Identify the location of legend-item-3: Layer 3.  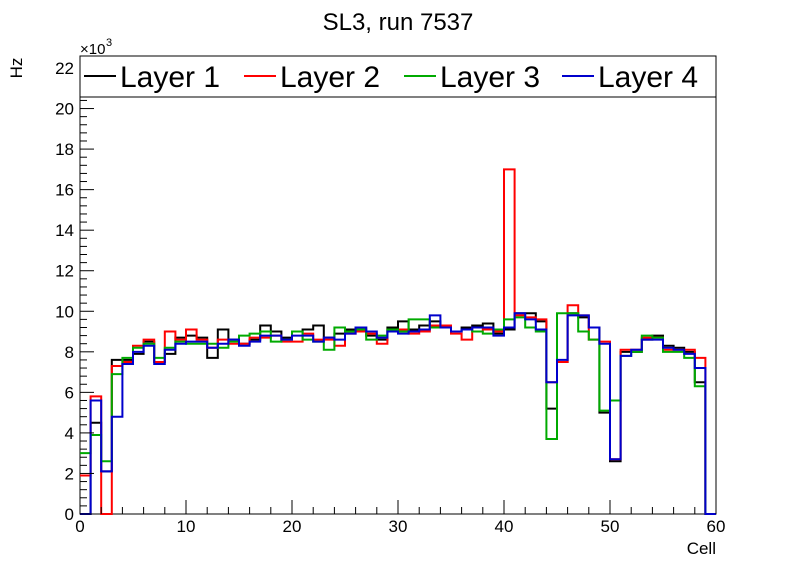
(472, 77).